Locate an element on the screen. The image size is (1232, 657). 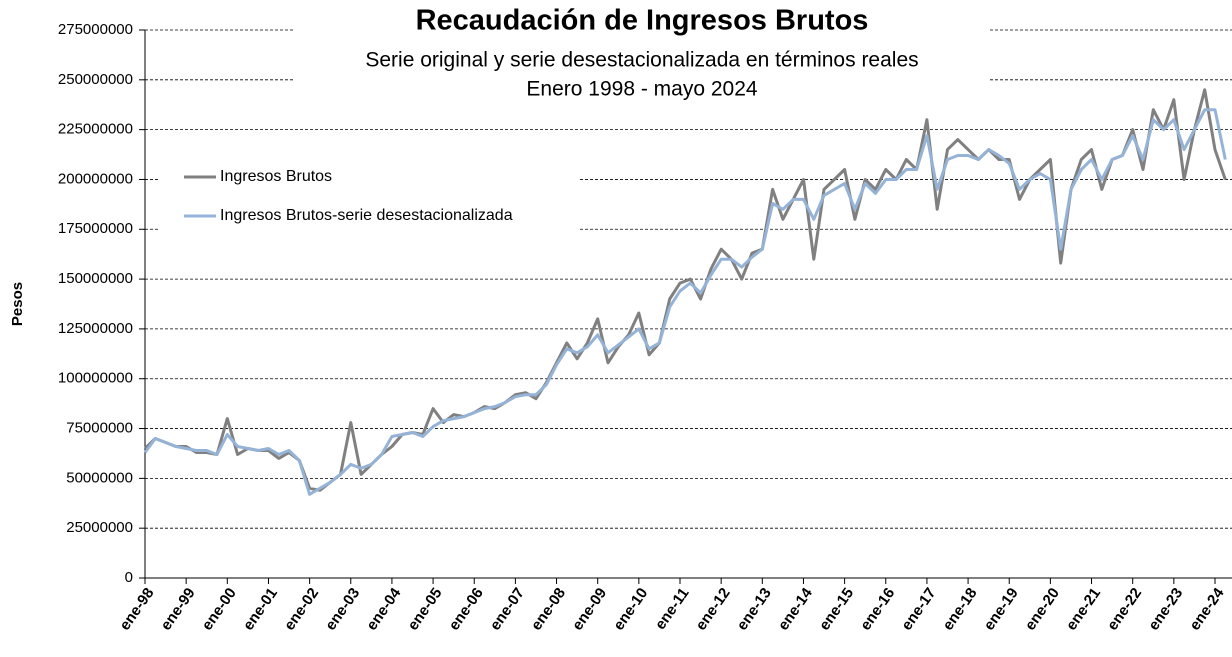
x-tick-label: ene-18 is located at coordinates (959, 609).